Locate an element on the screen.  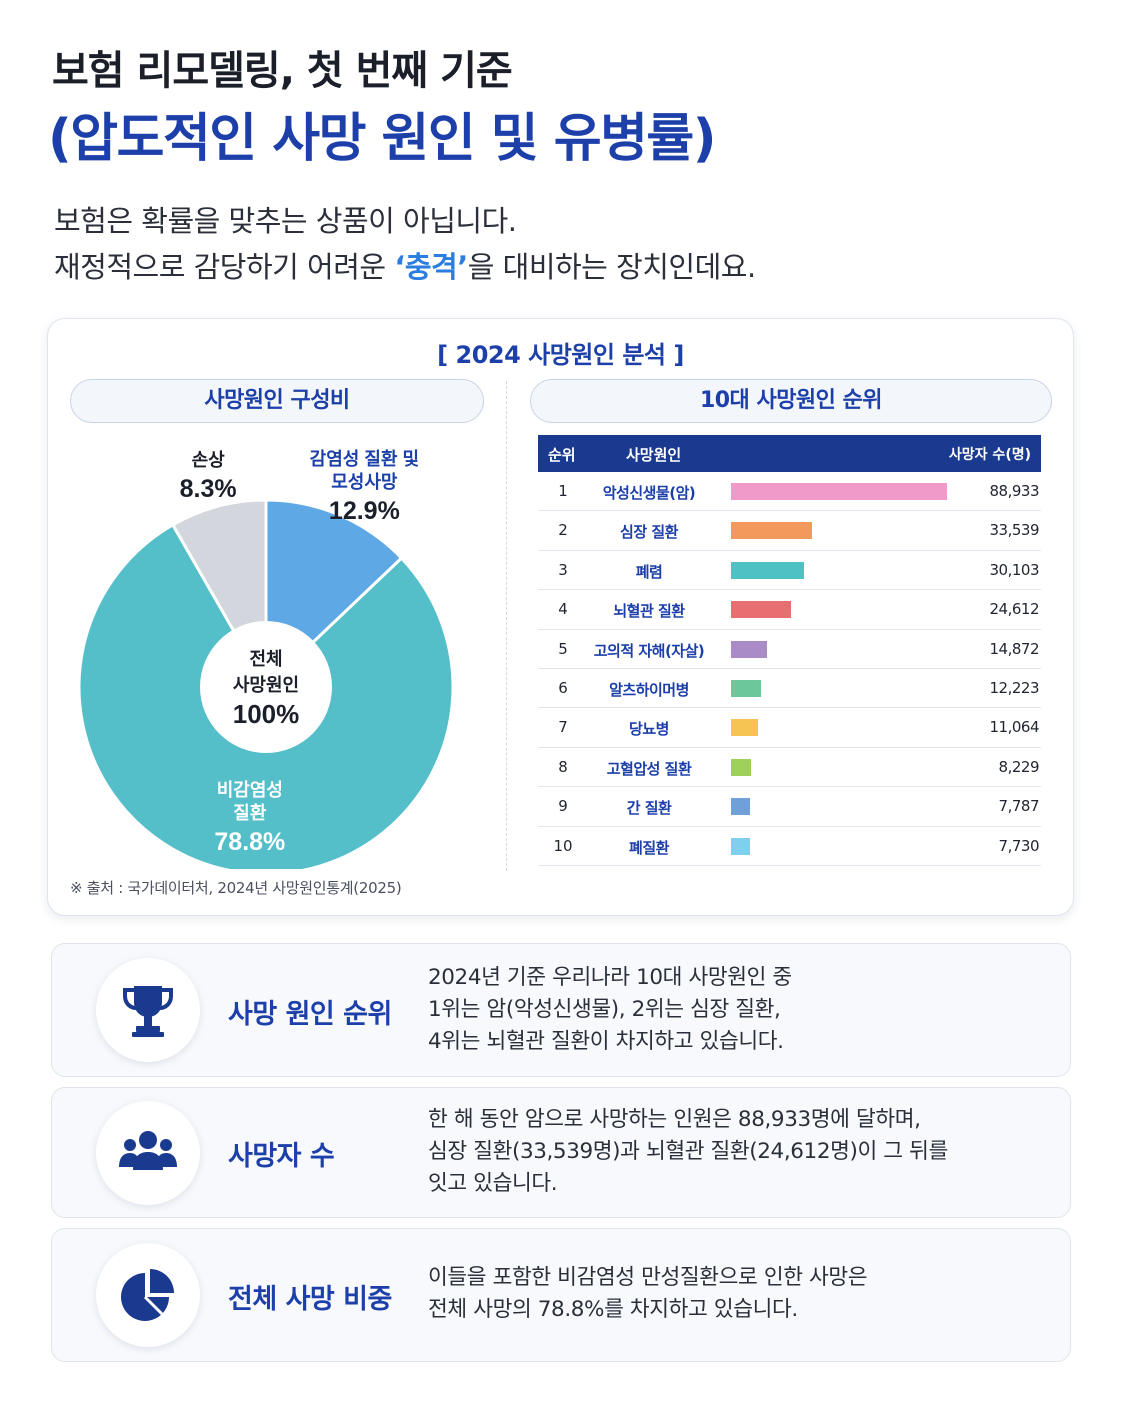
cause-cell: 폐렴 is located at coordinates (649, 571).